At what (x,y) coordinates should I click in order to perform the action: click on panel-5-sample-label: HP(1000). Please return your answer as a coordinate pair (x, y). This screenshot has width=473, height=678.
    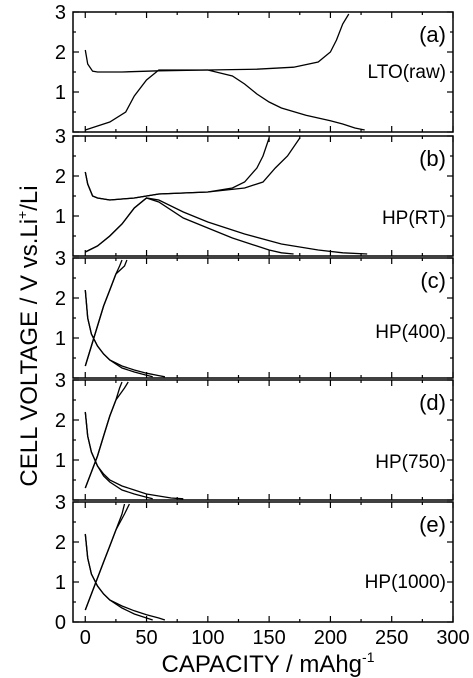
    Looking at the image, I should click on (405, 582).